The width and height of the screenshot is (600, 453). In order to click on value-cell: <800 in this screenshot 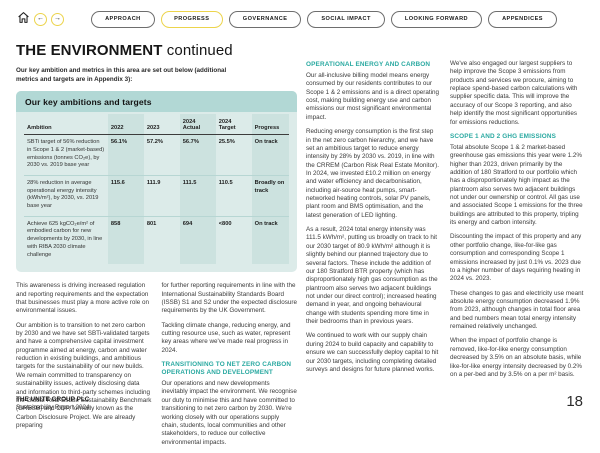, I will do `click(225, 223)`.